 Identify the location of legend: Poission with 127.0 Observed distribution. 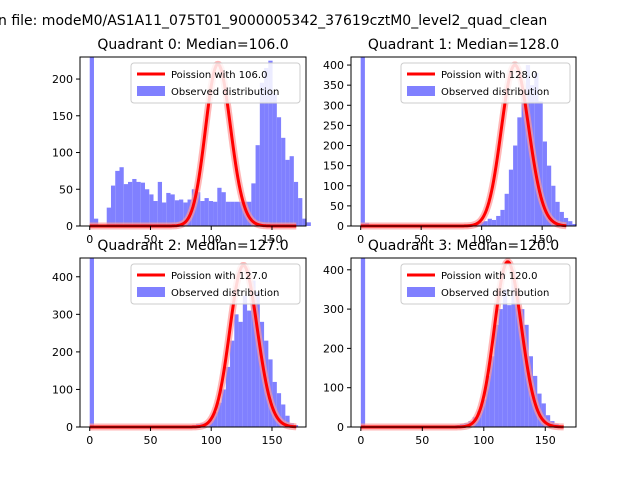
(215, 284).